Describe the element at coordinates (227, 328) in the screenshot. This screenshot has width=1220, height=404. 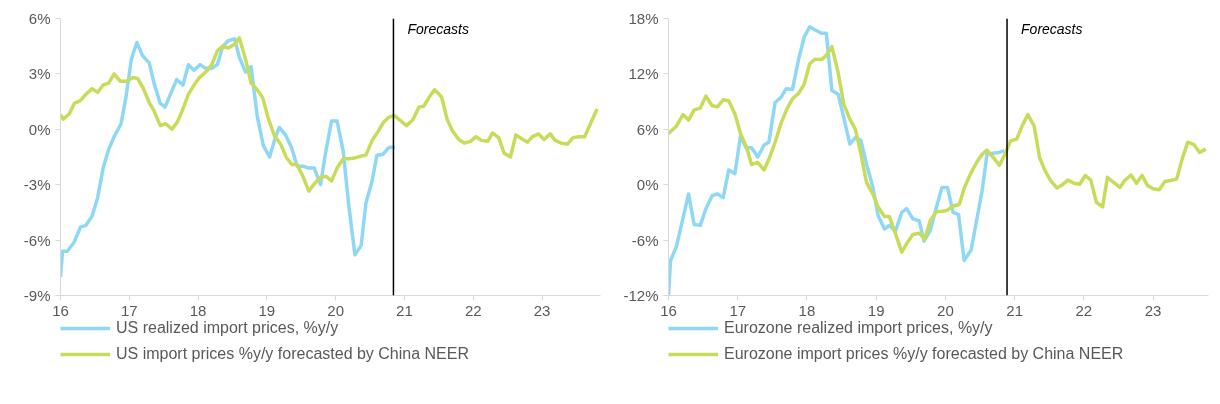
I see `legend-label: US realized import prices, %y/y` at that location.